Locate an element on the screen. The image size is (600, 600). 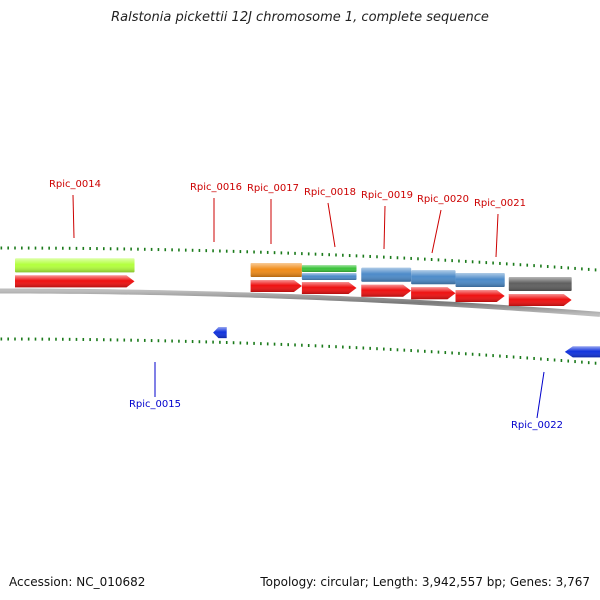
rpic-0018-leader is located at coordinates (331, 225).